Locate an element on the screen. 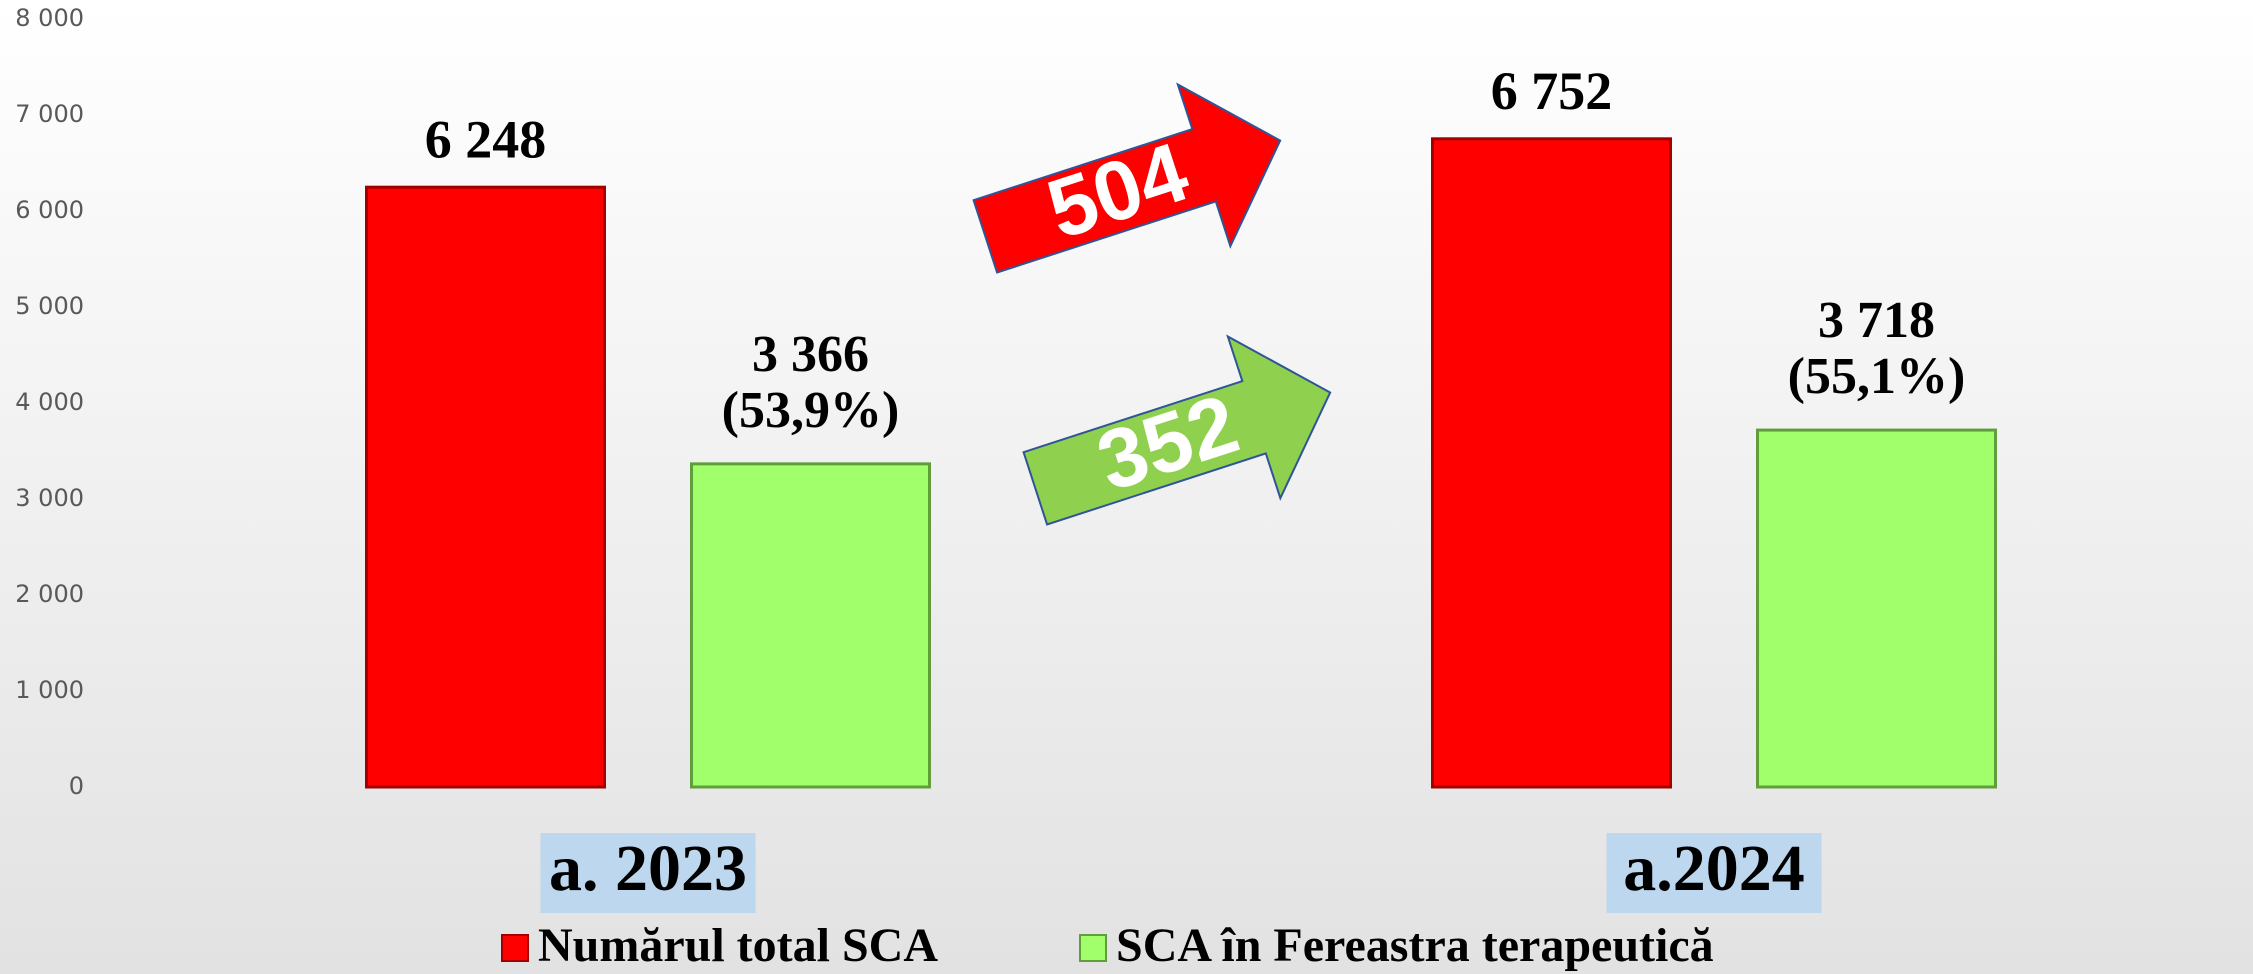 This screenshot has width=2253, height=974. y-tick-label: 4 000 is located at coordinates (49, 402).